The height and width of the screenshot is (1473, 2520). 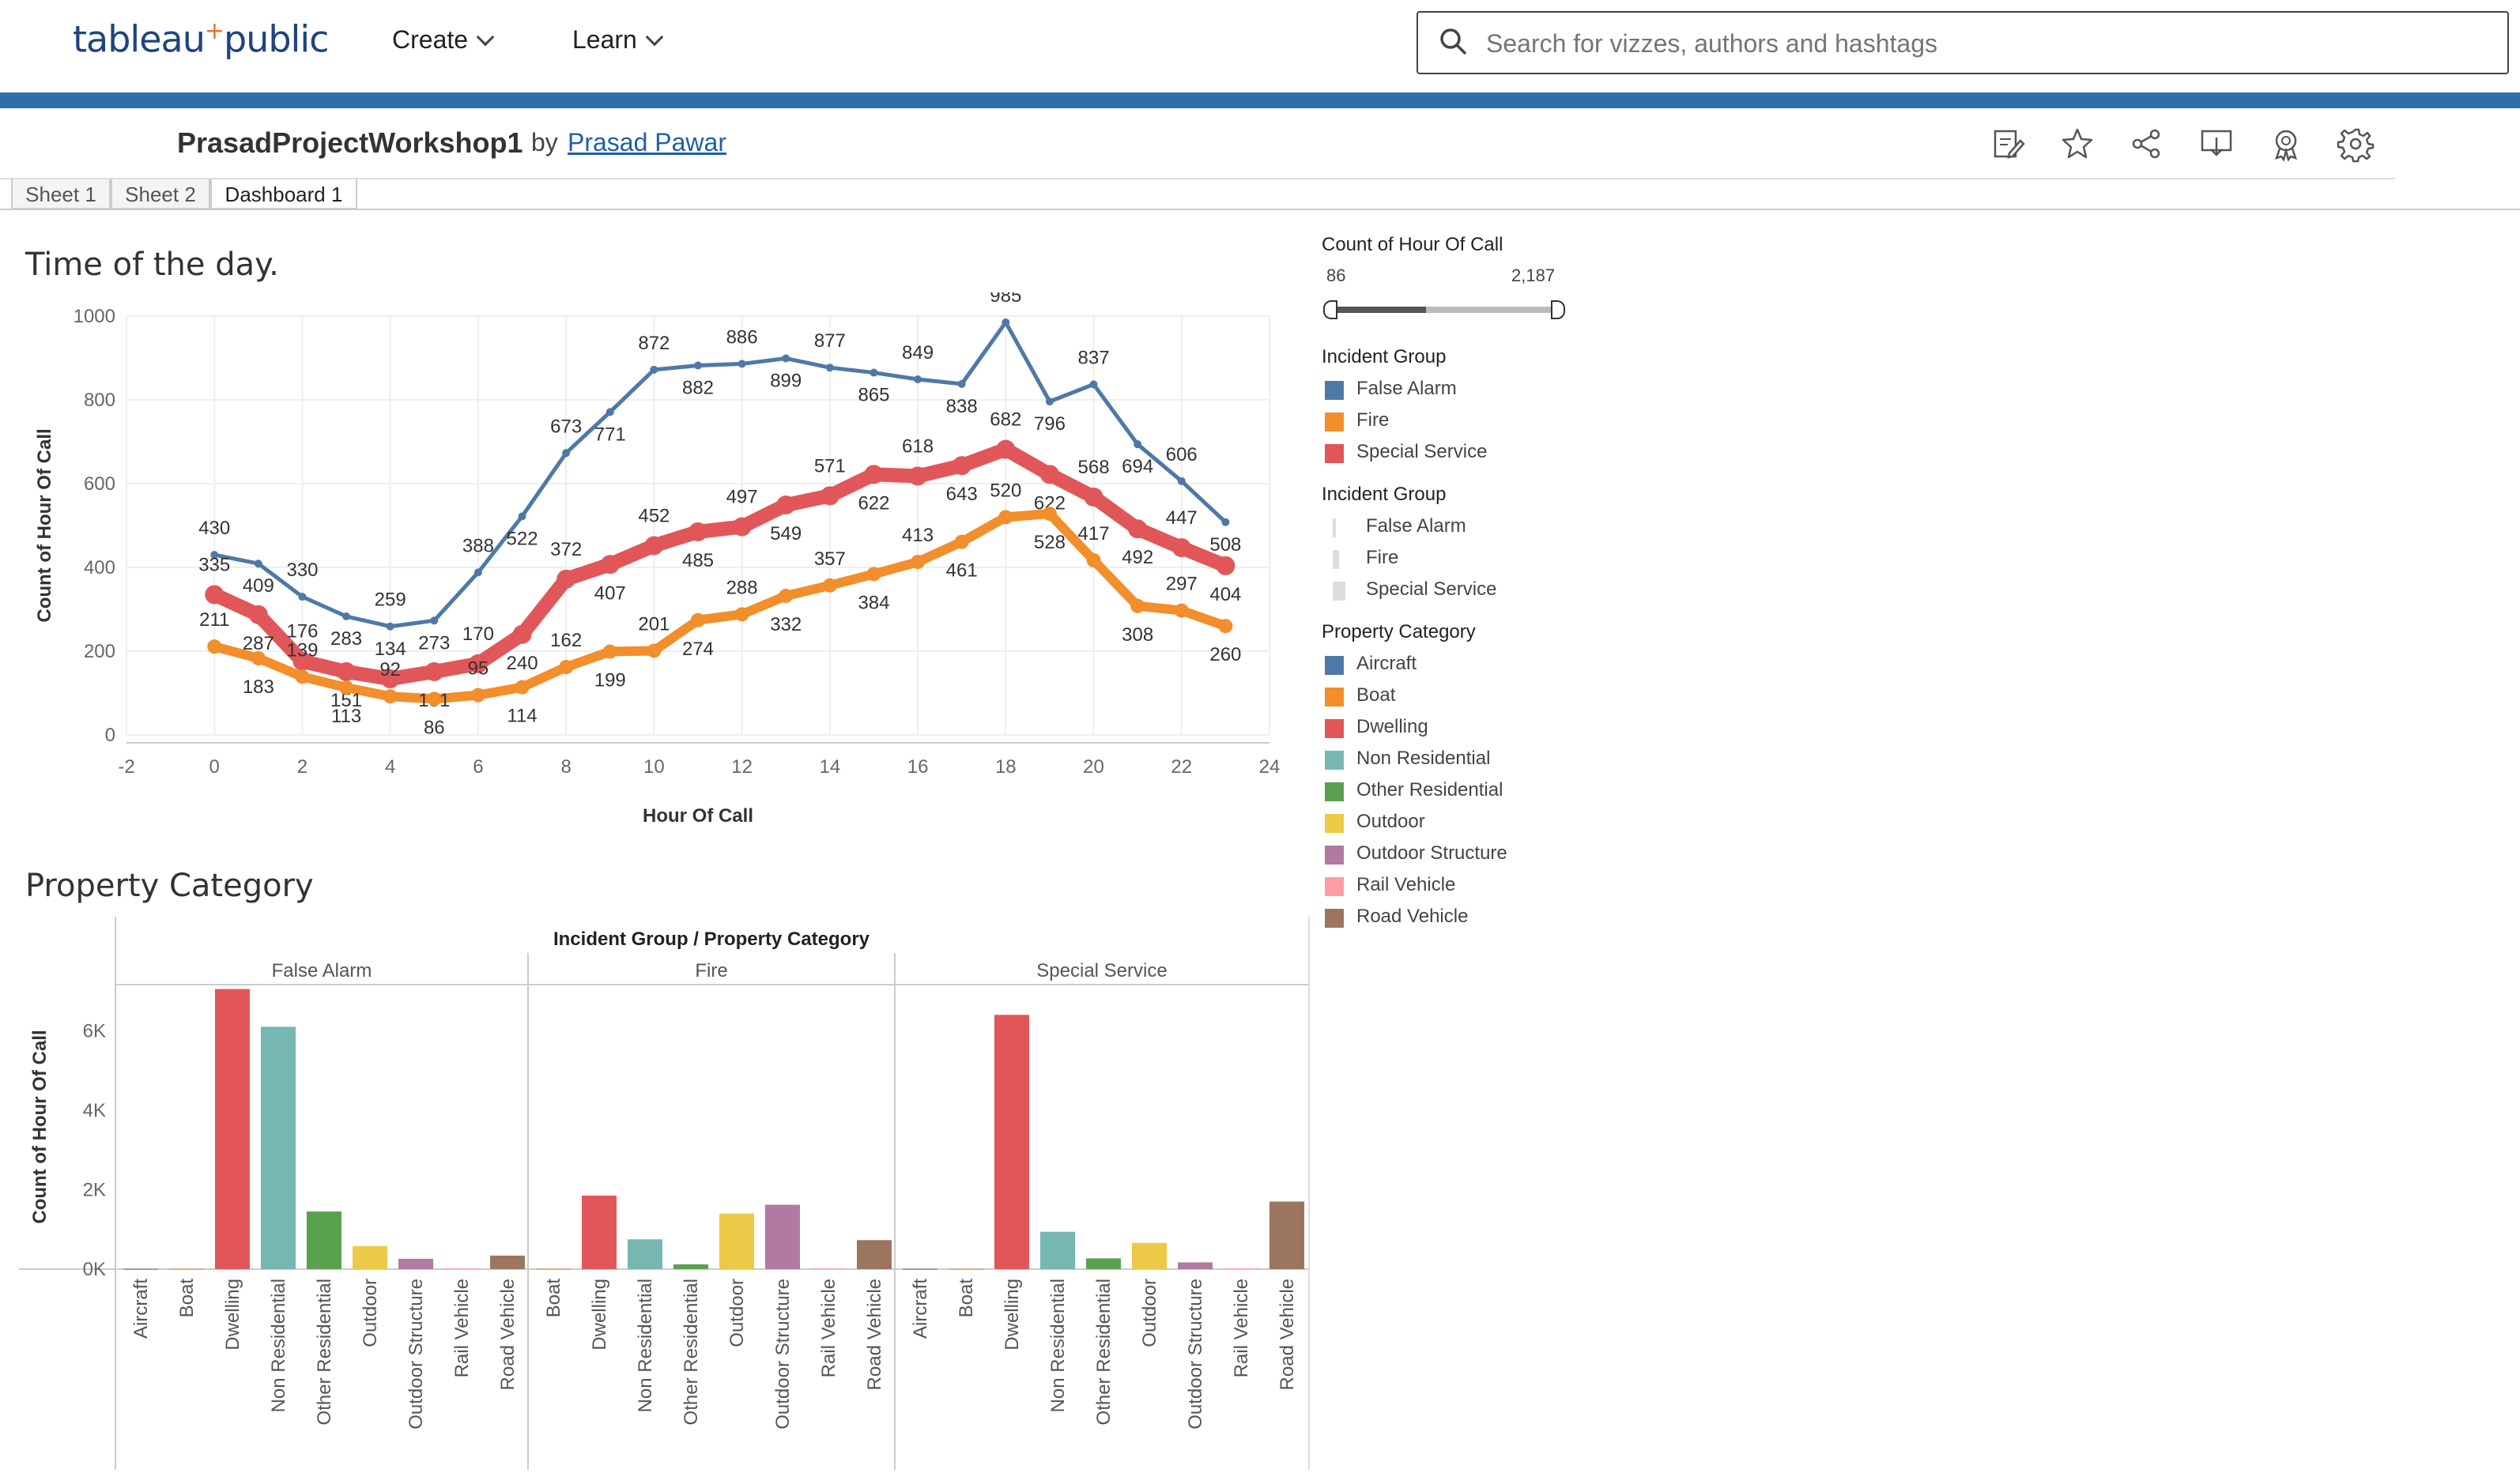 I want to click on series-line-fire, so click(x=720, y=606).